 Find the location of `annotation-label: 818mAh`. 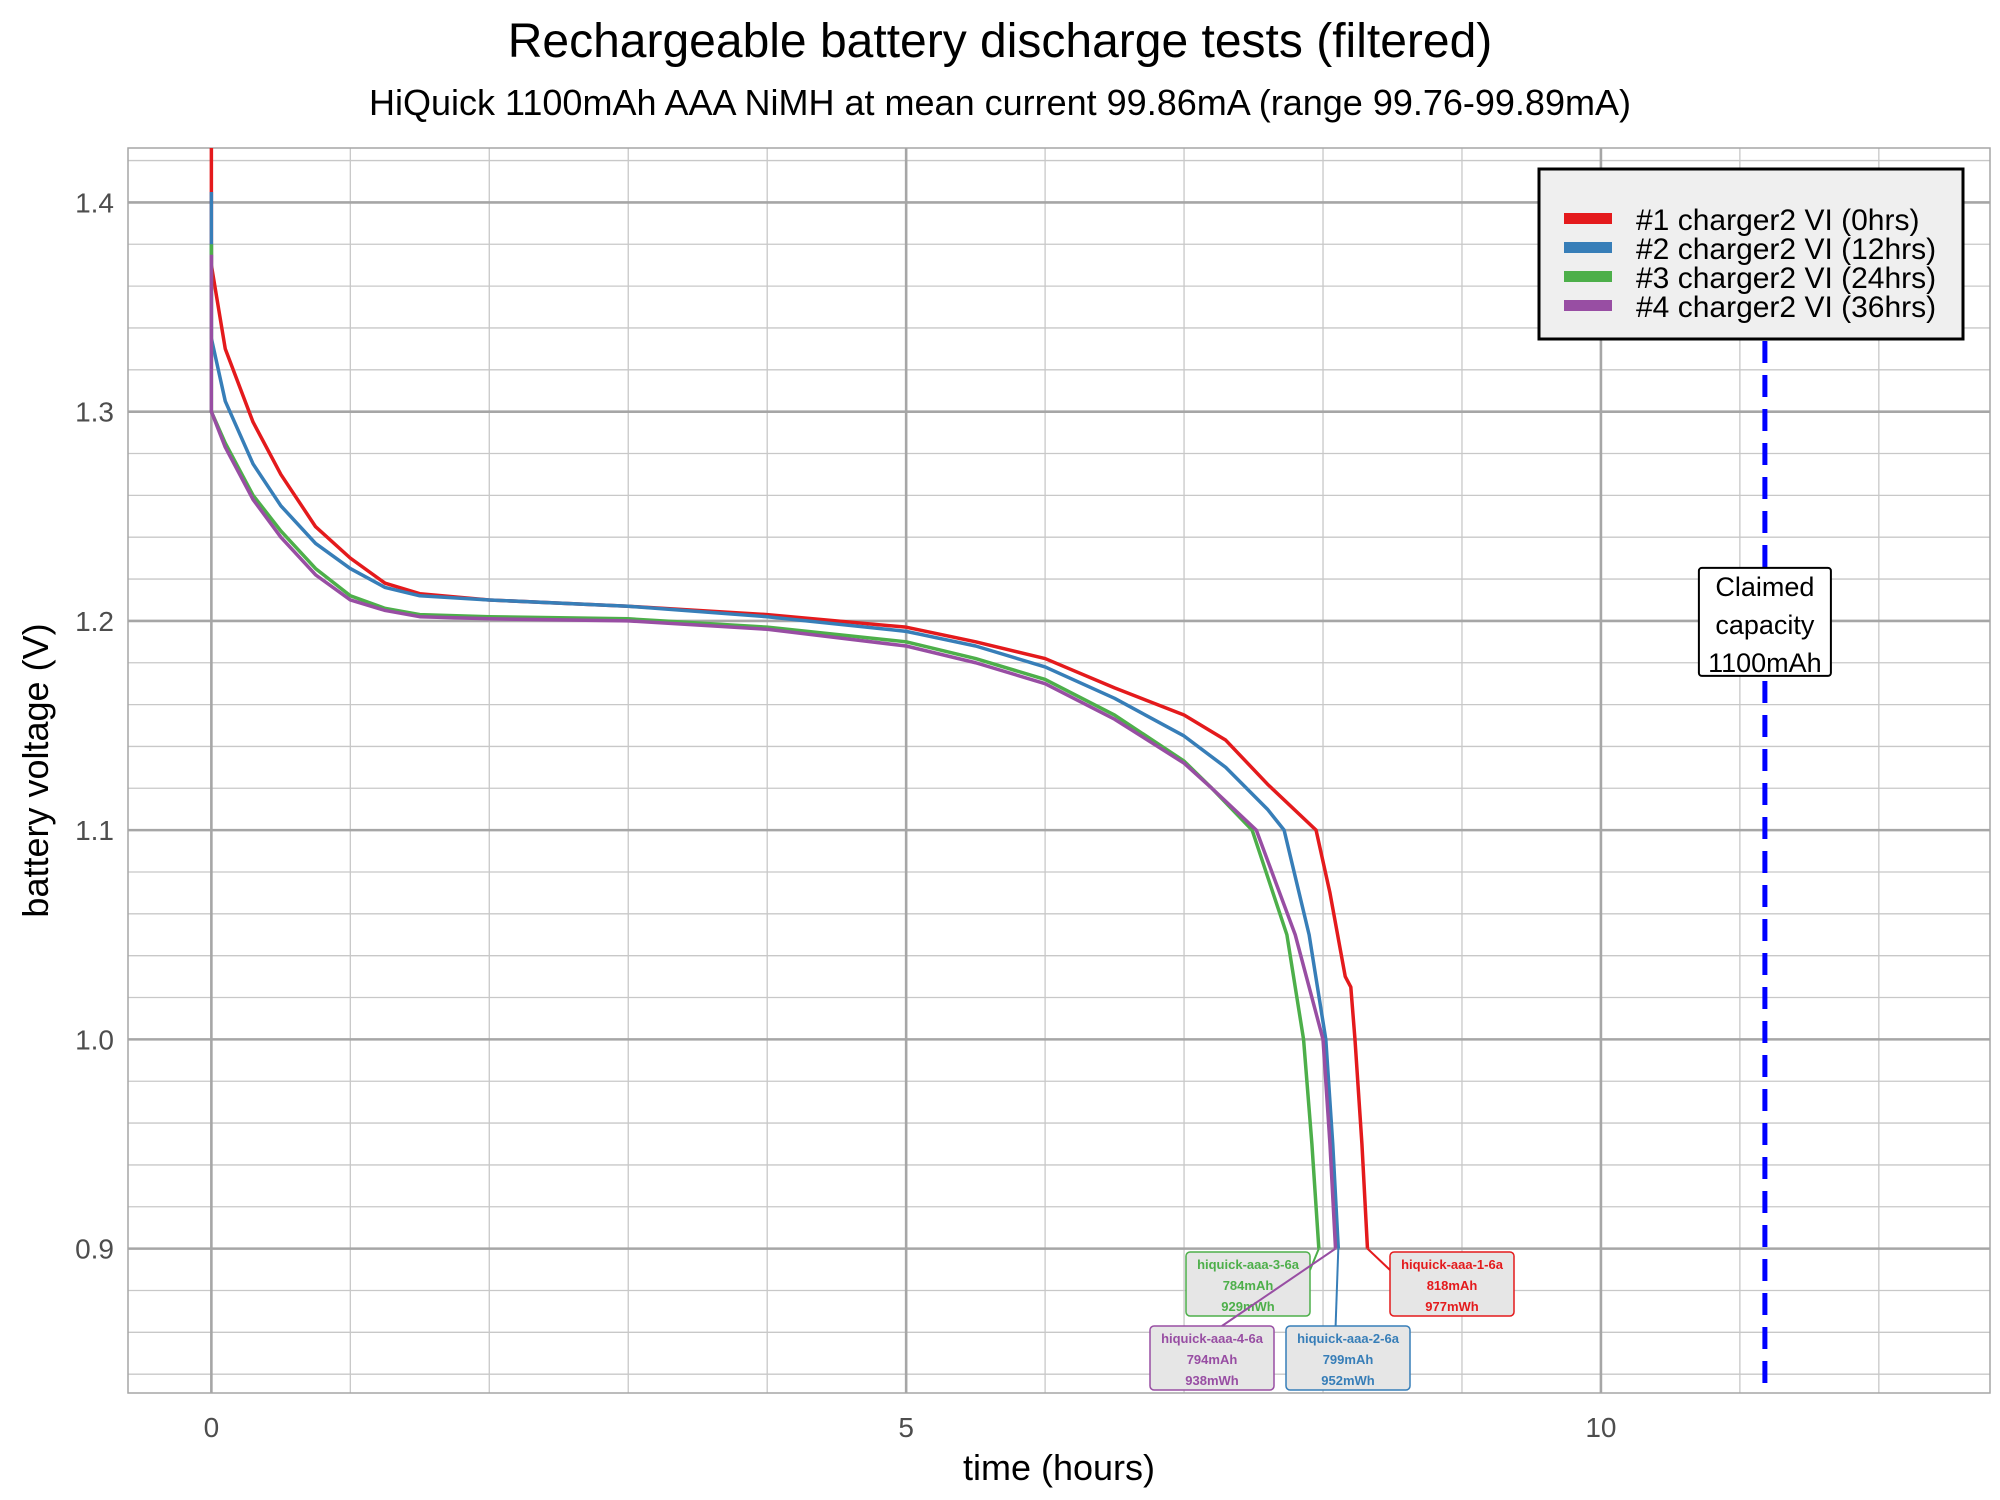

annotation-label: 818mAh is located at coordinates (1452, 1285).